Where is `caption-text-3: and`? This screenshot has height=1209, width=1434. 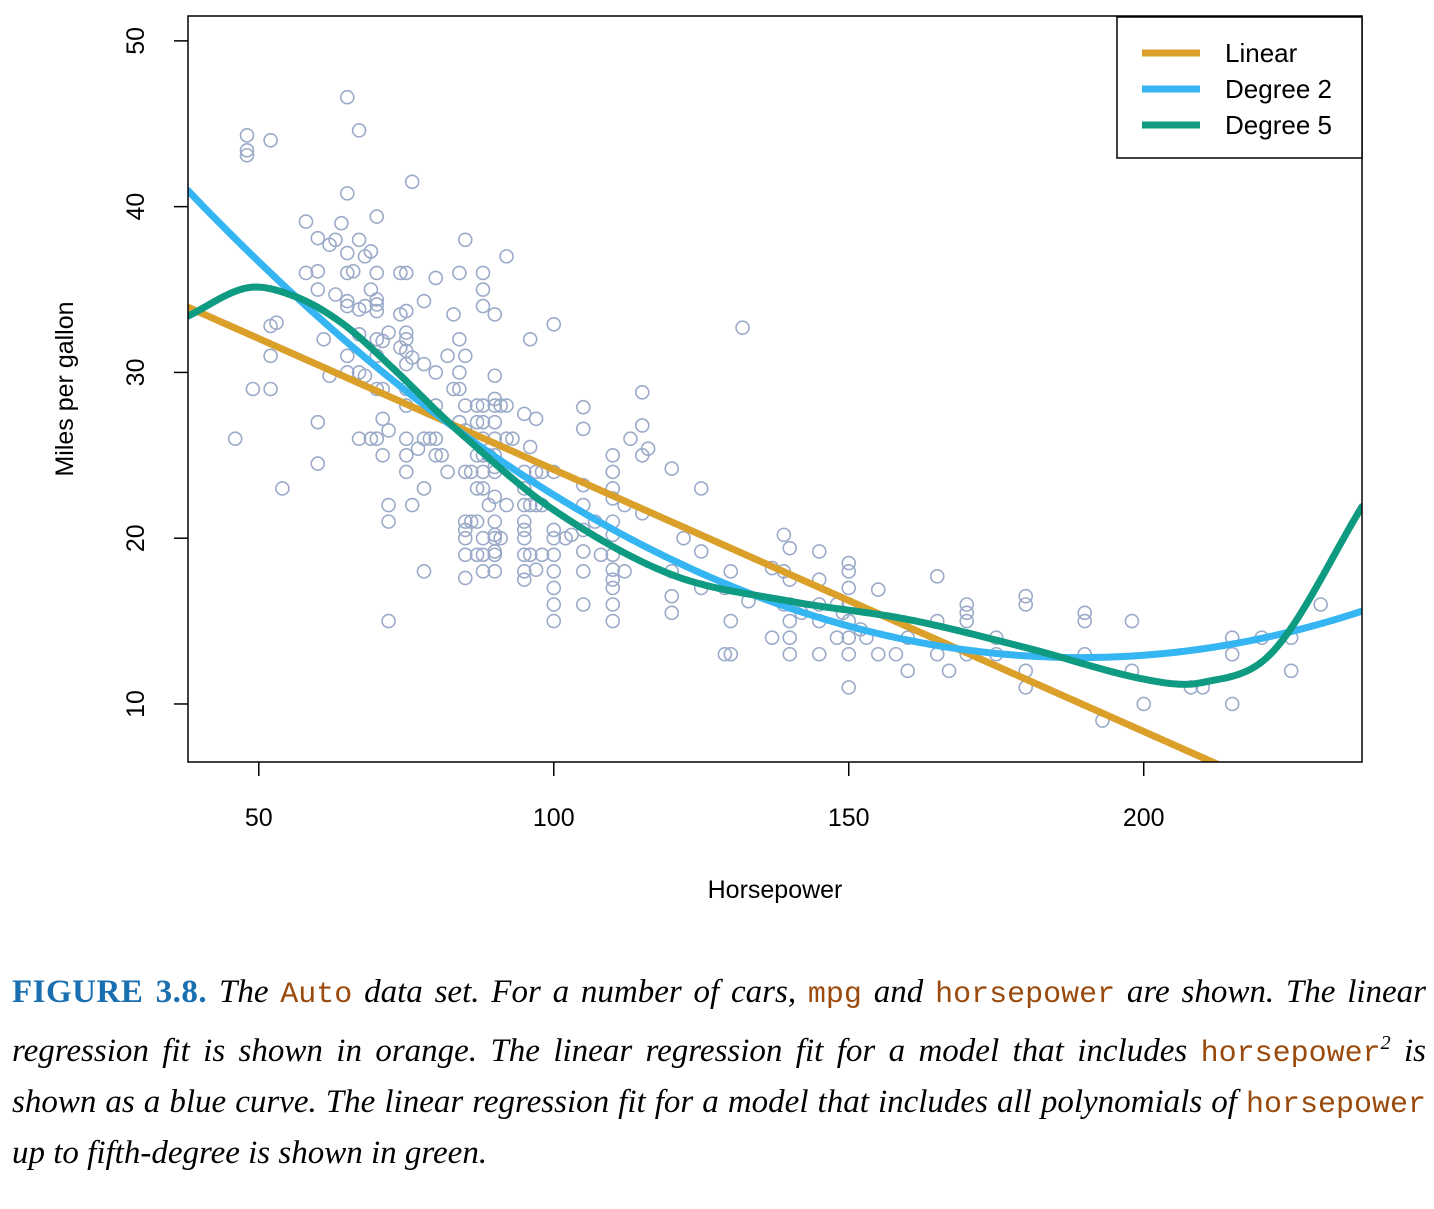
caption-text-3: and is located at coordinates (898, 992).